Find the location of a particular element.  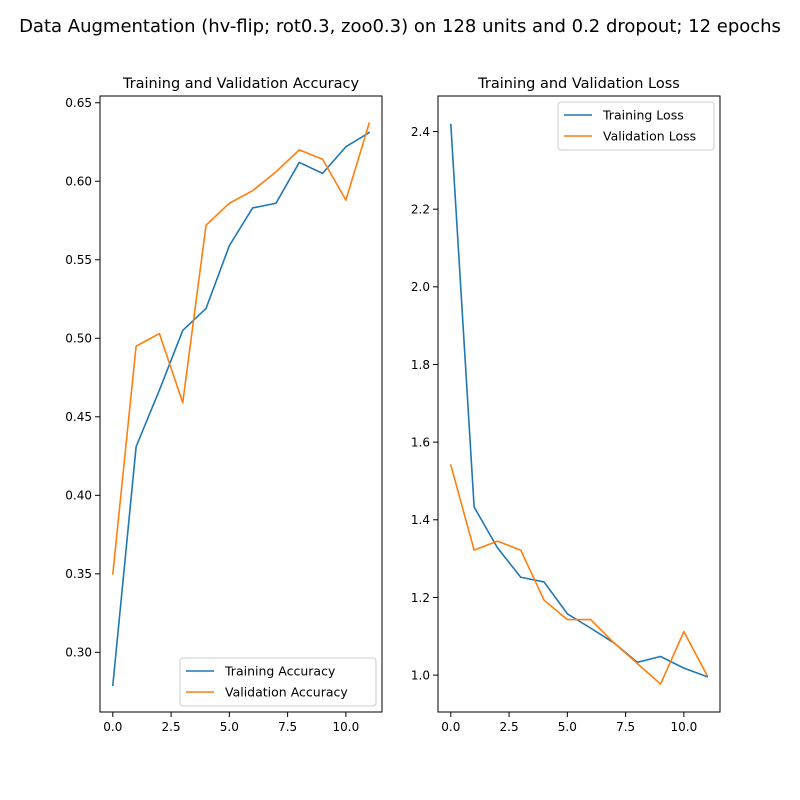

y-tick-label: 2.4 is located at coordinates (420, 132).